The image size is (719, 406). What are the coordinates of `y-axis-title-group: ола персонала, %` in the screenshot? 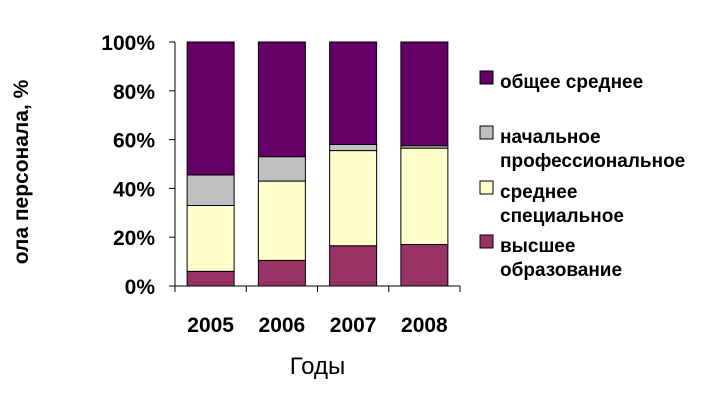 It's located at (21, 171).